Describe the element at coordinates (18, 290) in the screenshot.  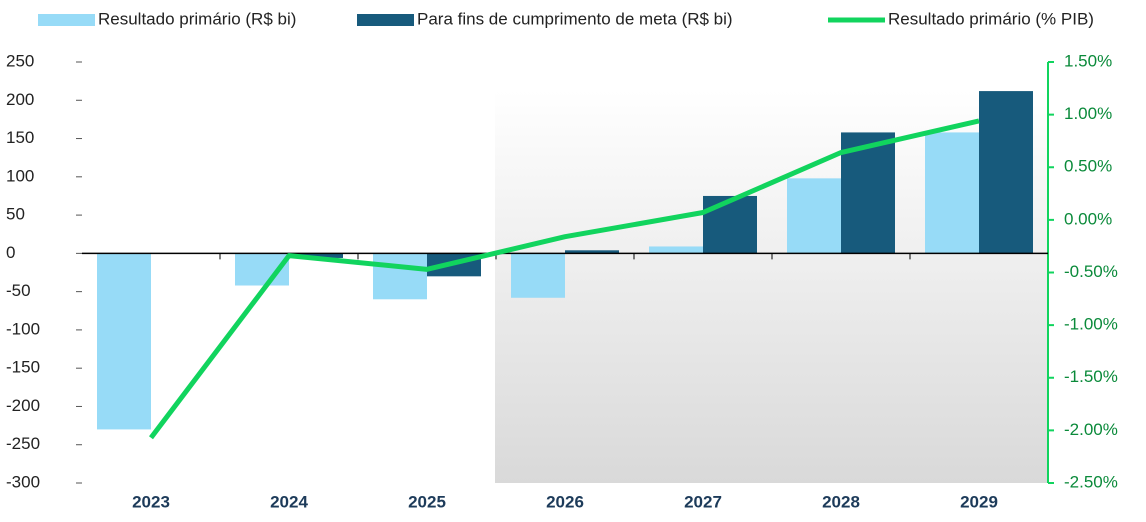
I see `y-tick-label: -50` at that location.